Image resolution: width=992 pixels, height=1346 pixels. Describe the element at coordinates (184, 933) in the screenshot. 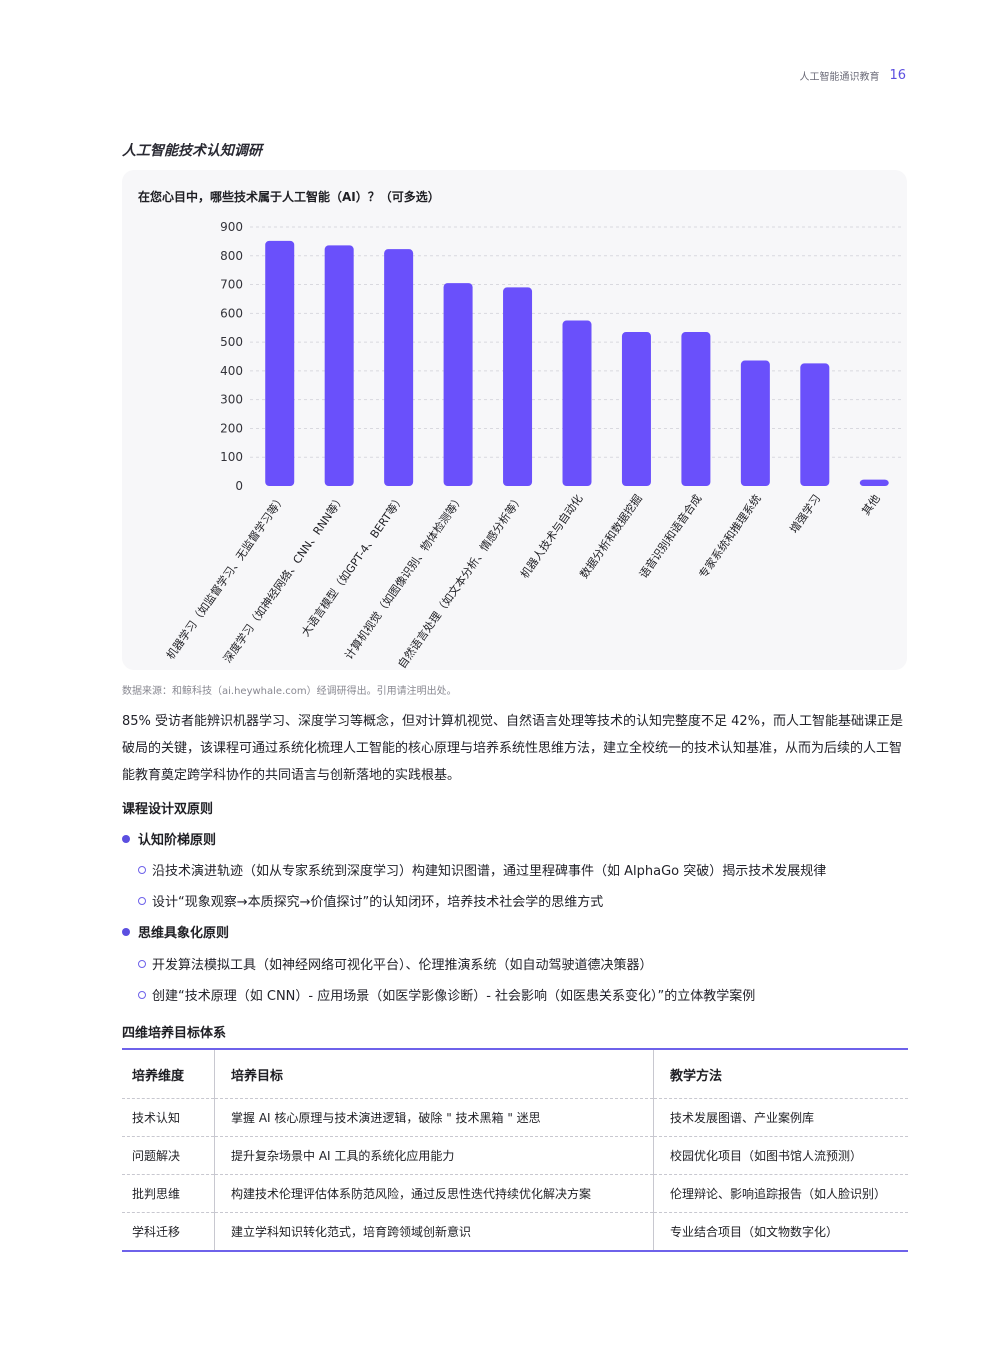

I see `principle-2-title: 思维具象化原则` at that location.